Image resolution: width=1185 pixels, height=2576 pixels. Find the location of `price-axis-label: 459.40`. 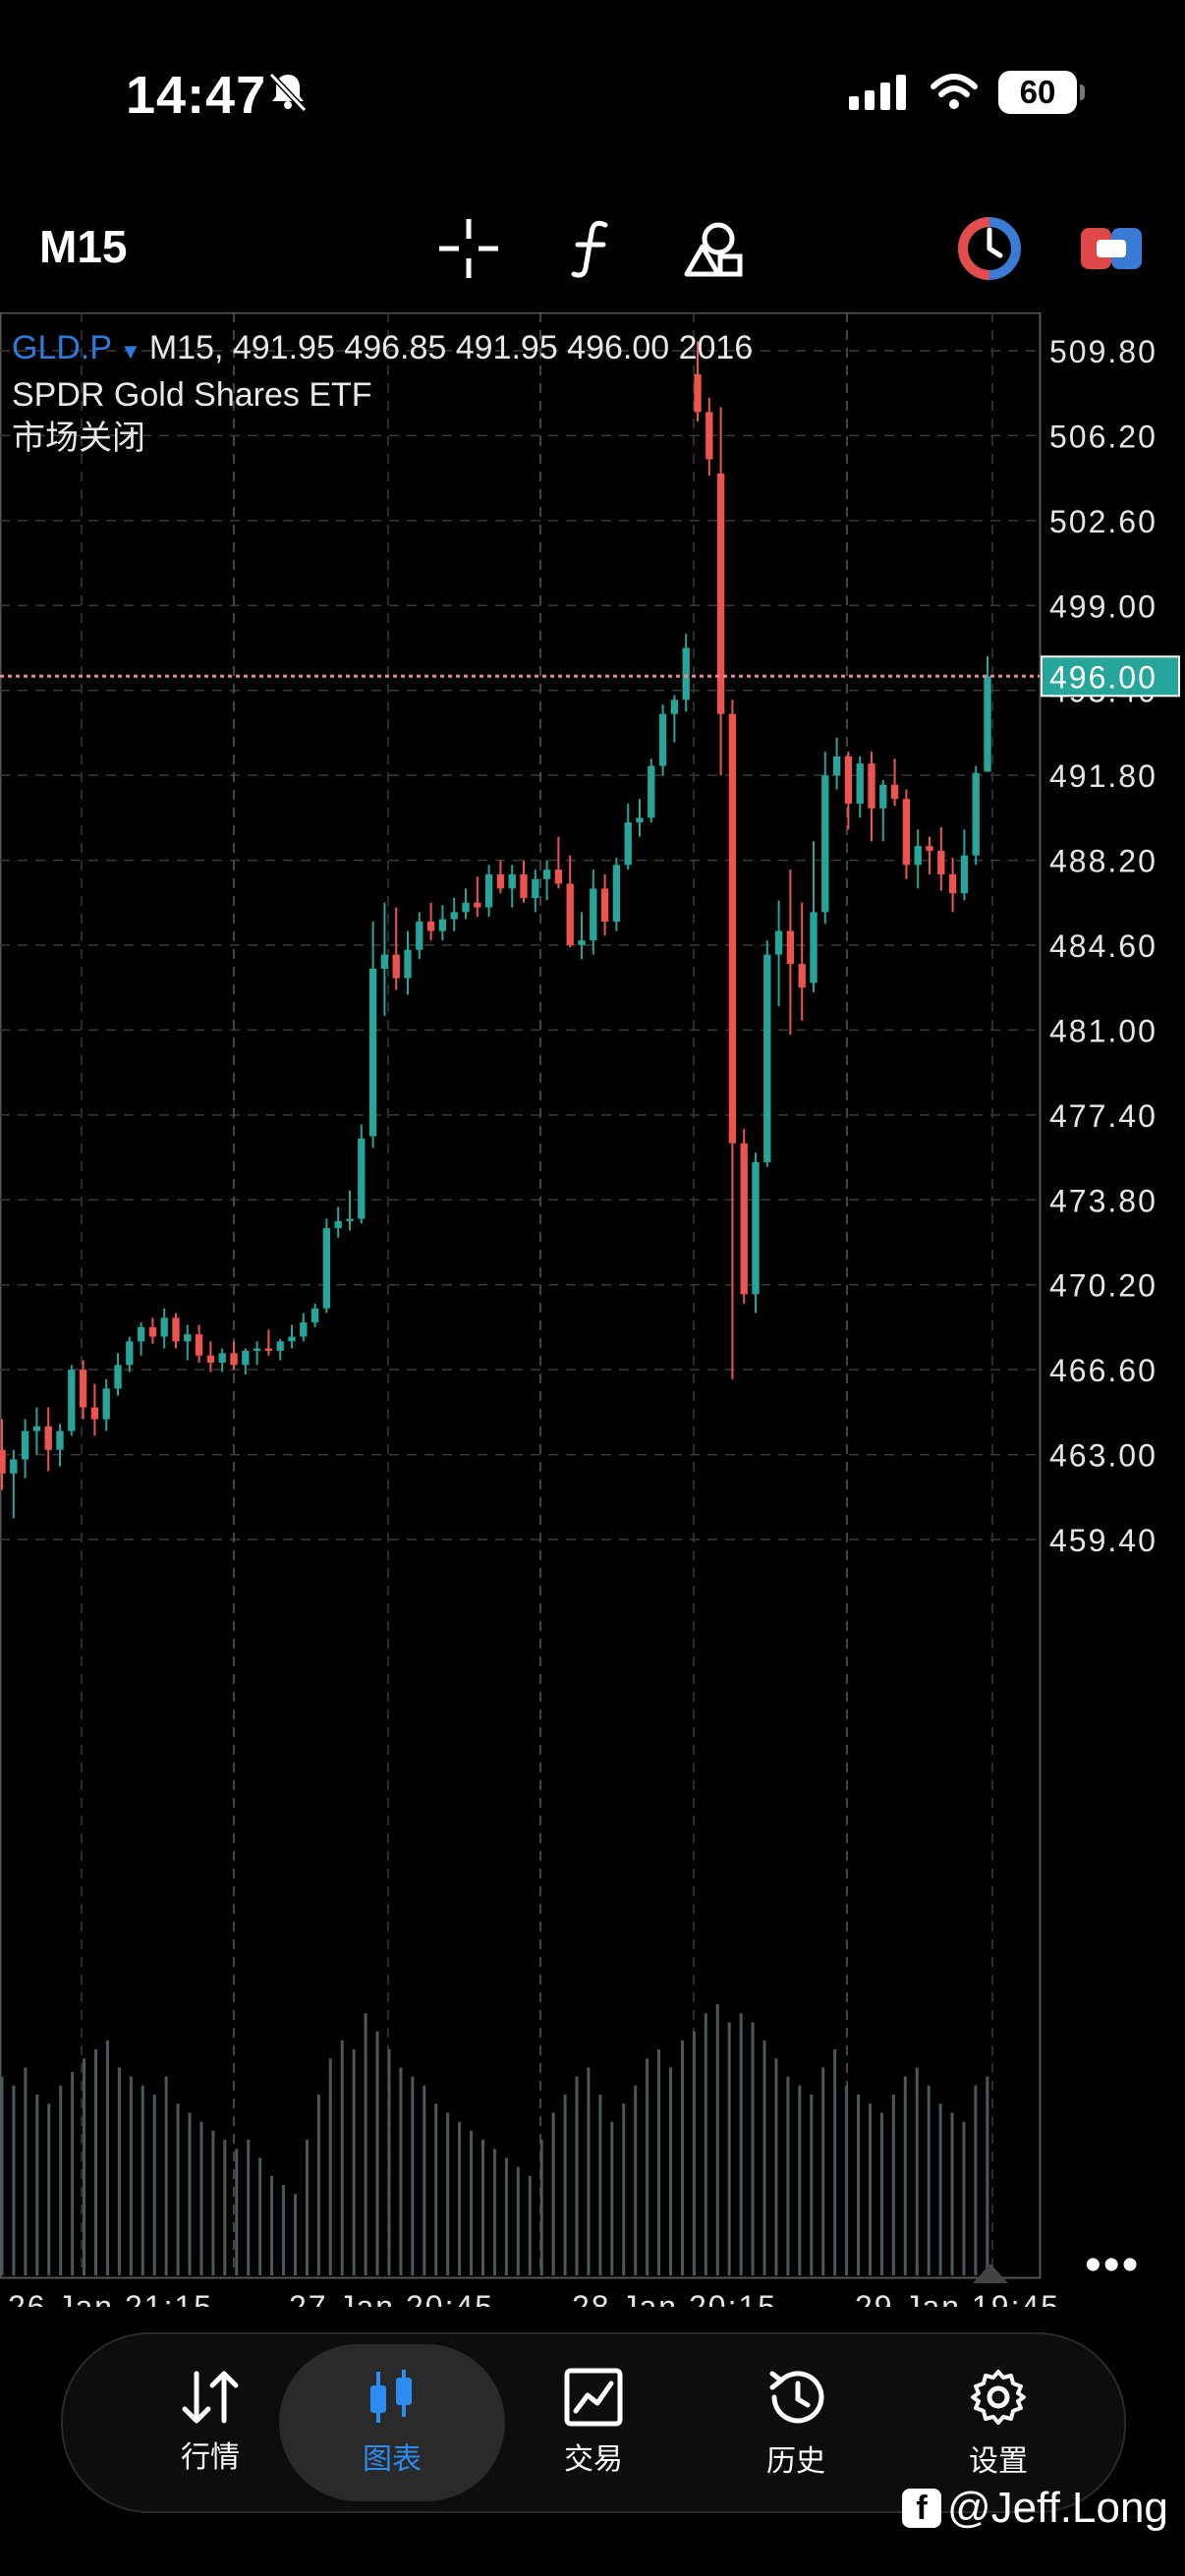

price-axis-label: 459.40 is located at coordinates (1103, 1540).